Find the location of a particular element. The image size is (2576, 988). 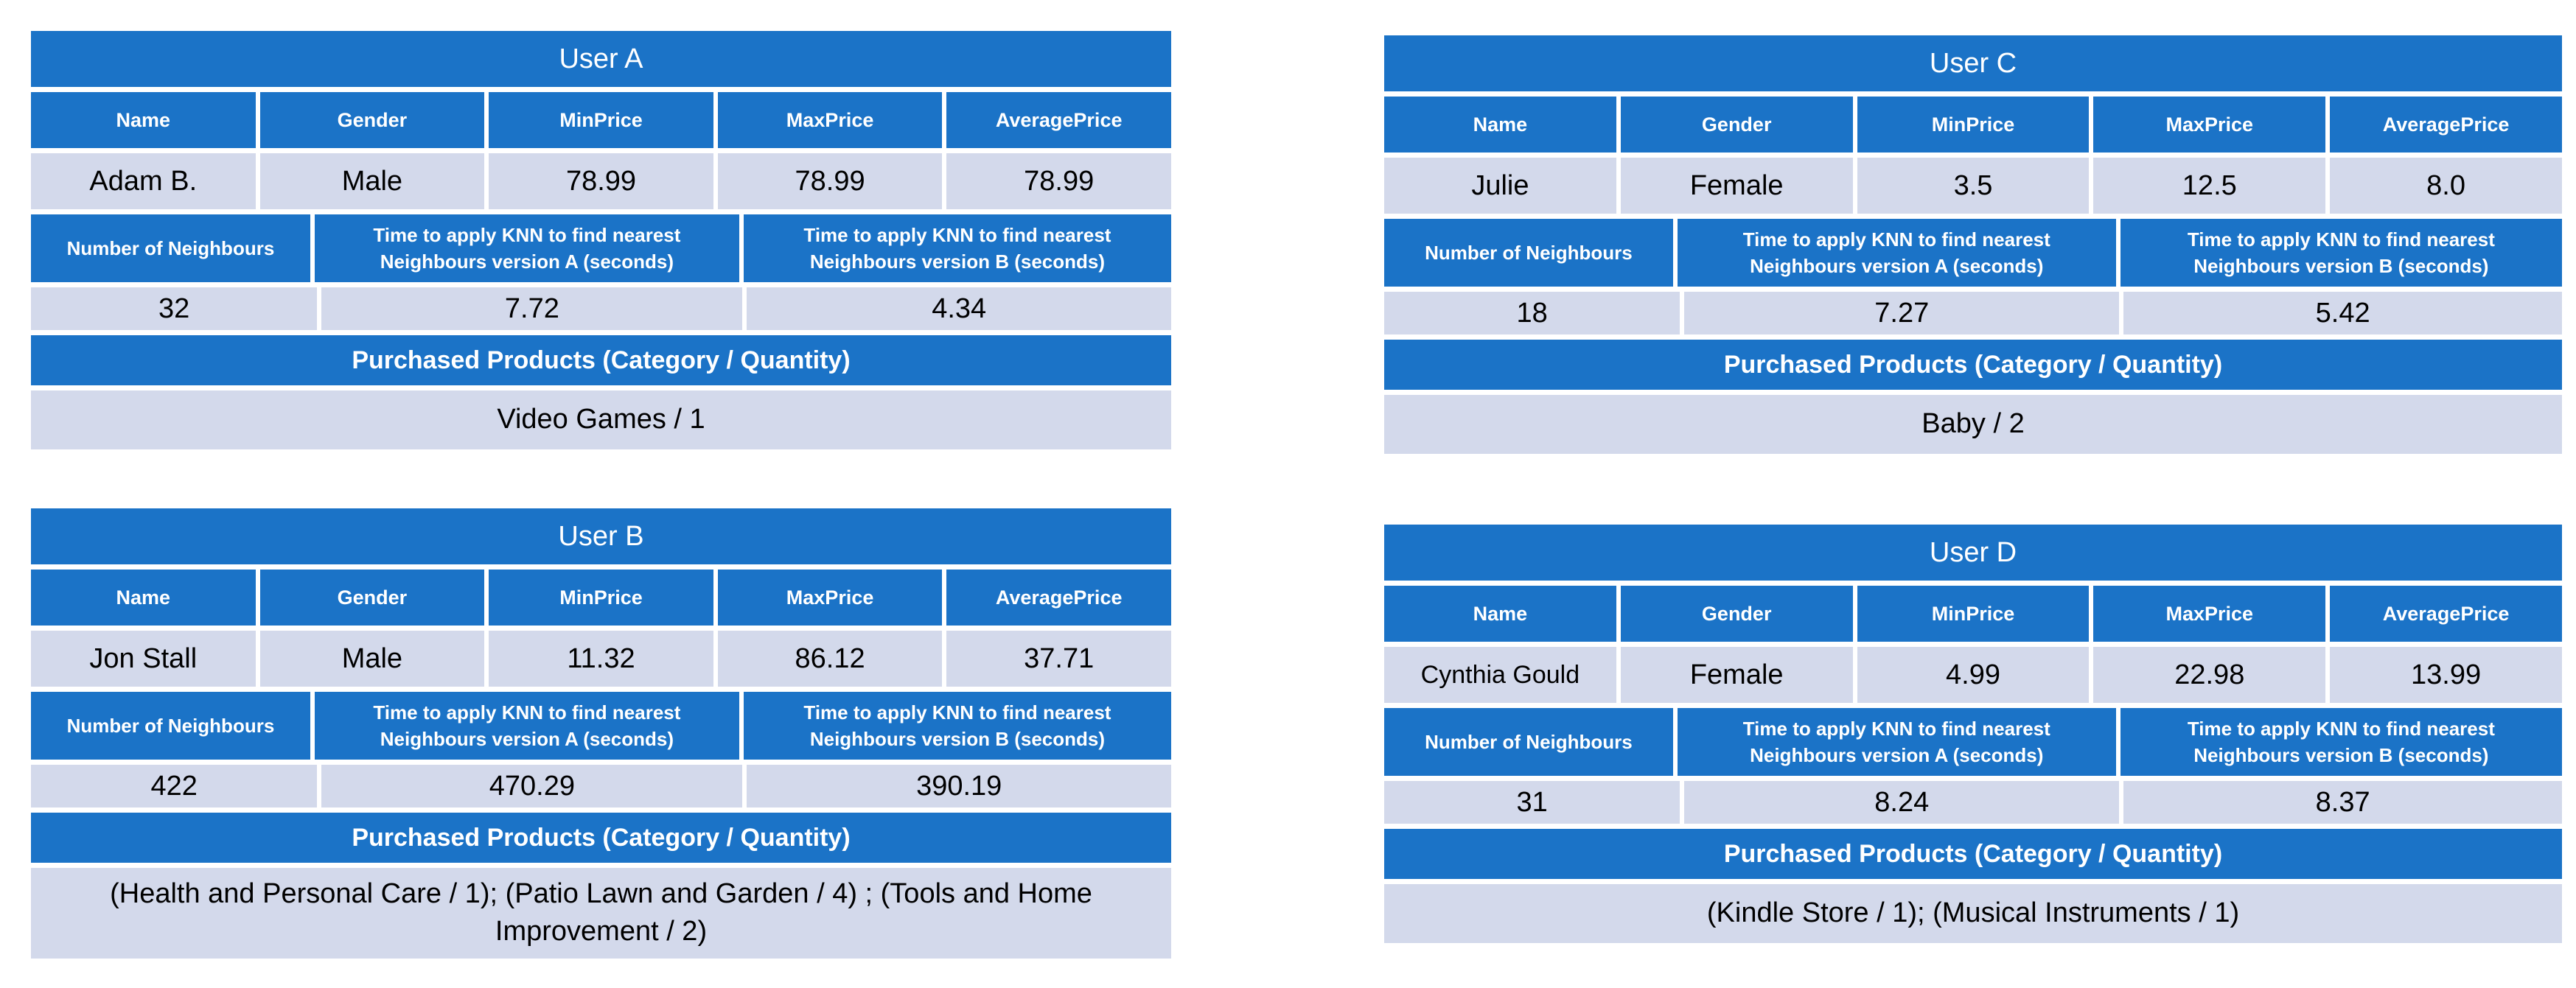

knn-data-row: 31 8.24 8.37 is located at coordinates (1973, 802).